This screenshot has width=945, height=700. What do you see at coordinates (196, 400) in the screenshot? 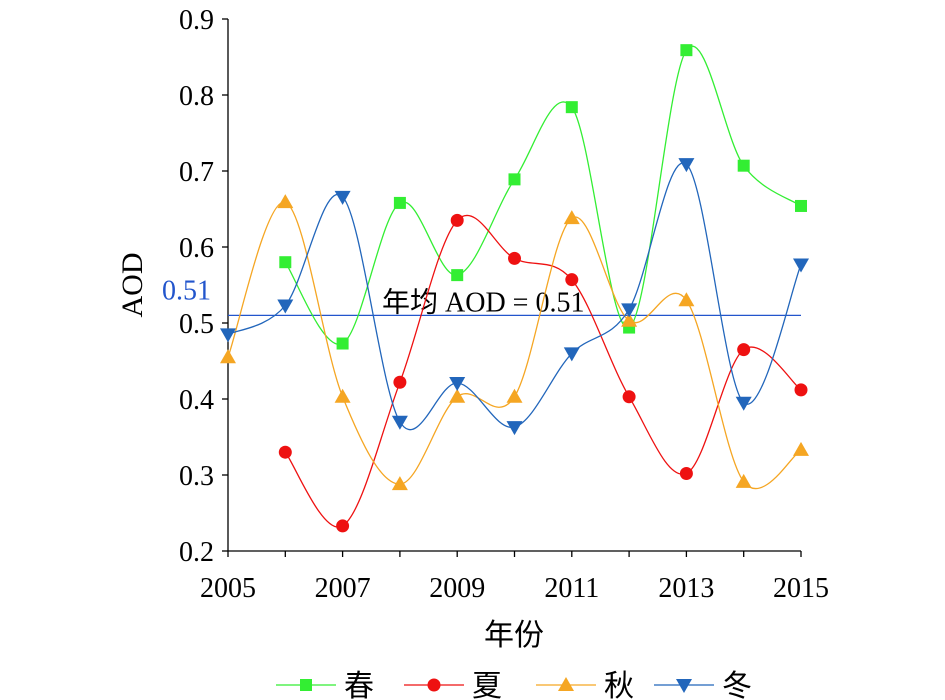
I see `y-tick-label: 0.4` at bounding box center [196, 400].